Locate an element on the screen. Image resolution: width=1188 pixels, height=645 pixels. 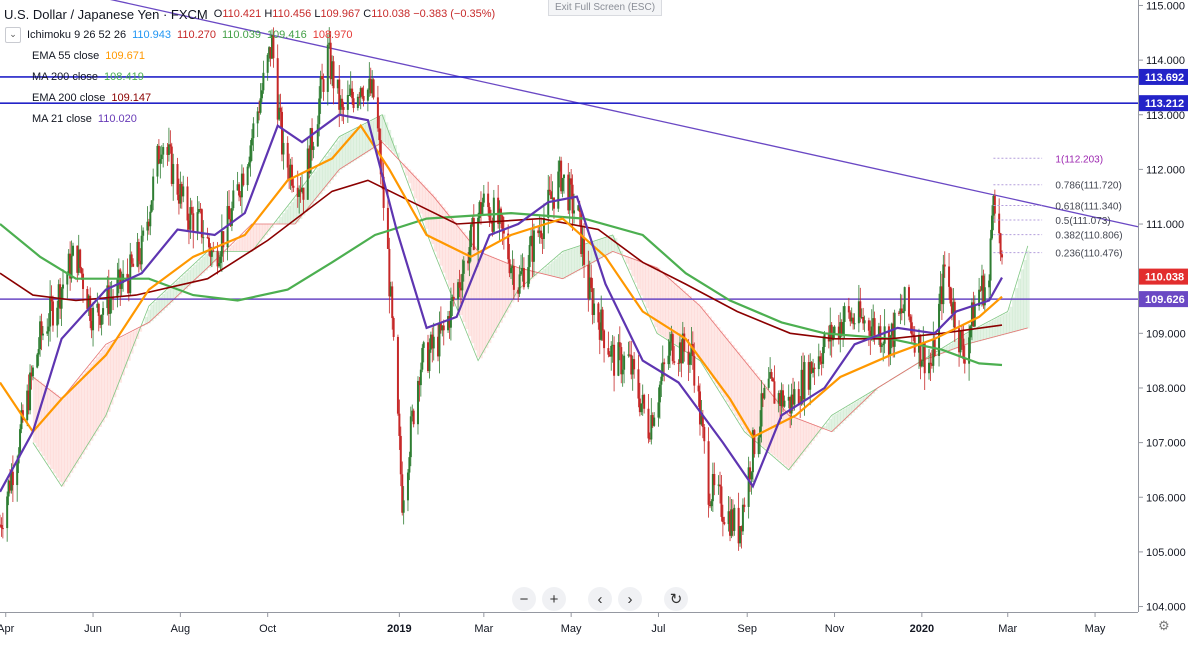
chevron-down-icon: ⌄ is located at coordinates (13, 35).